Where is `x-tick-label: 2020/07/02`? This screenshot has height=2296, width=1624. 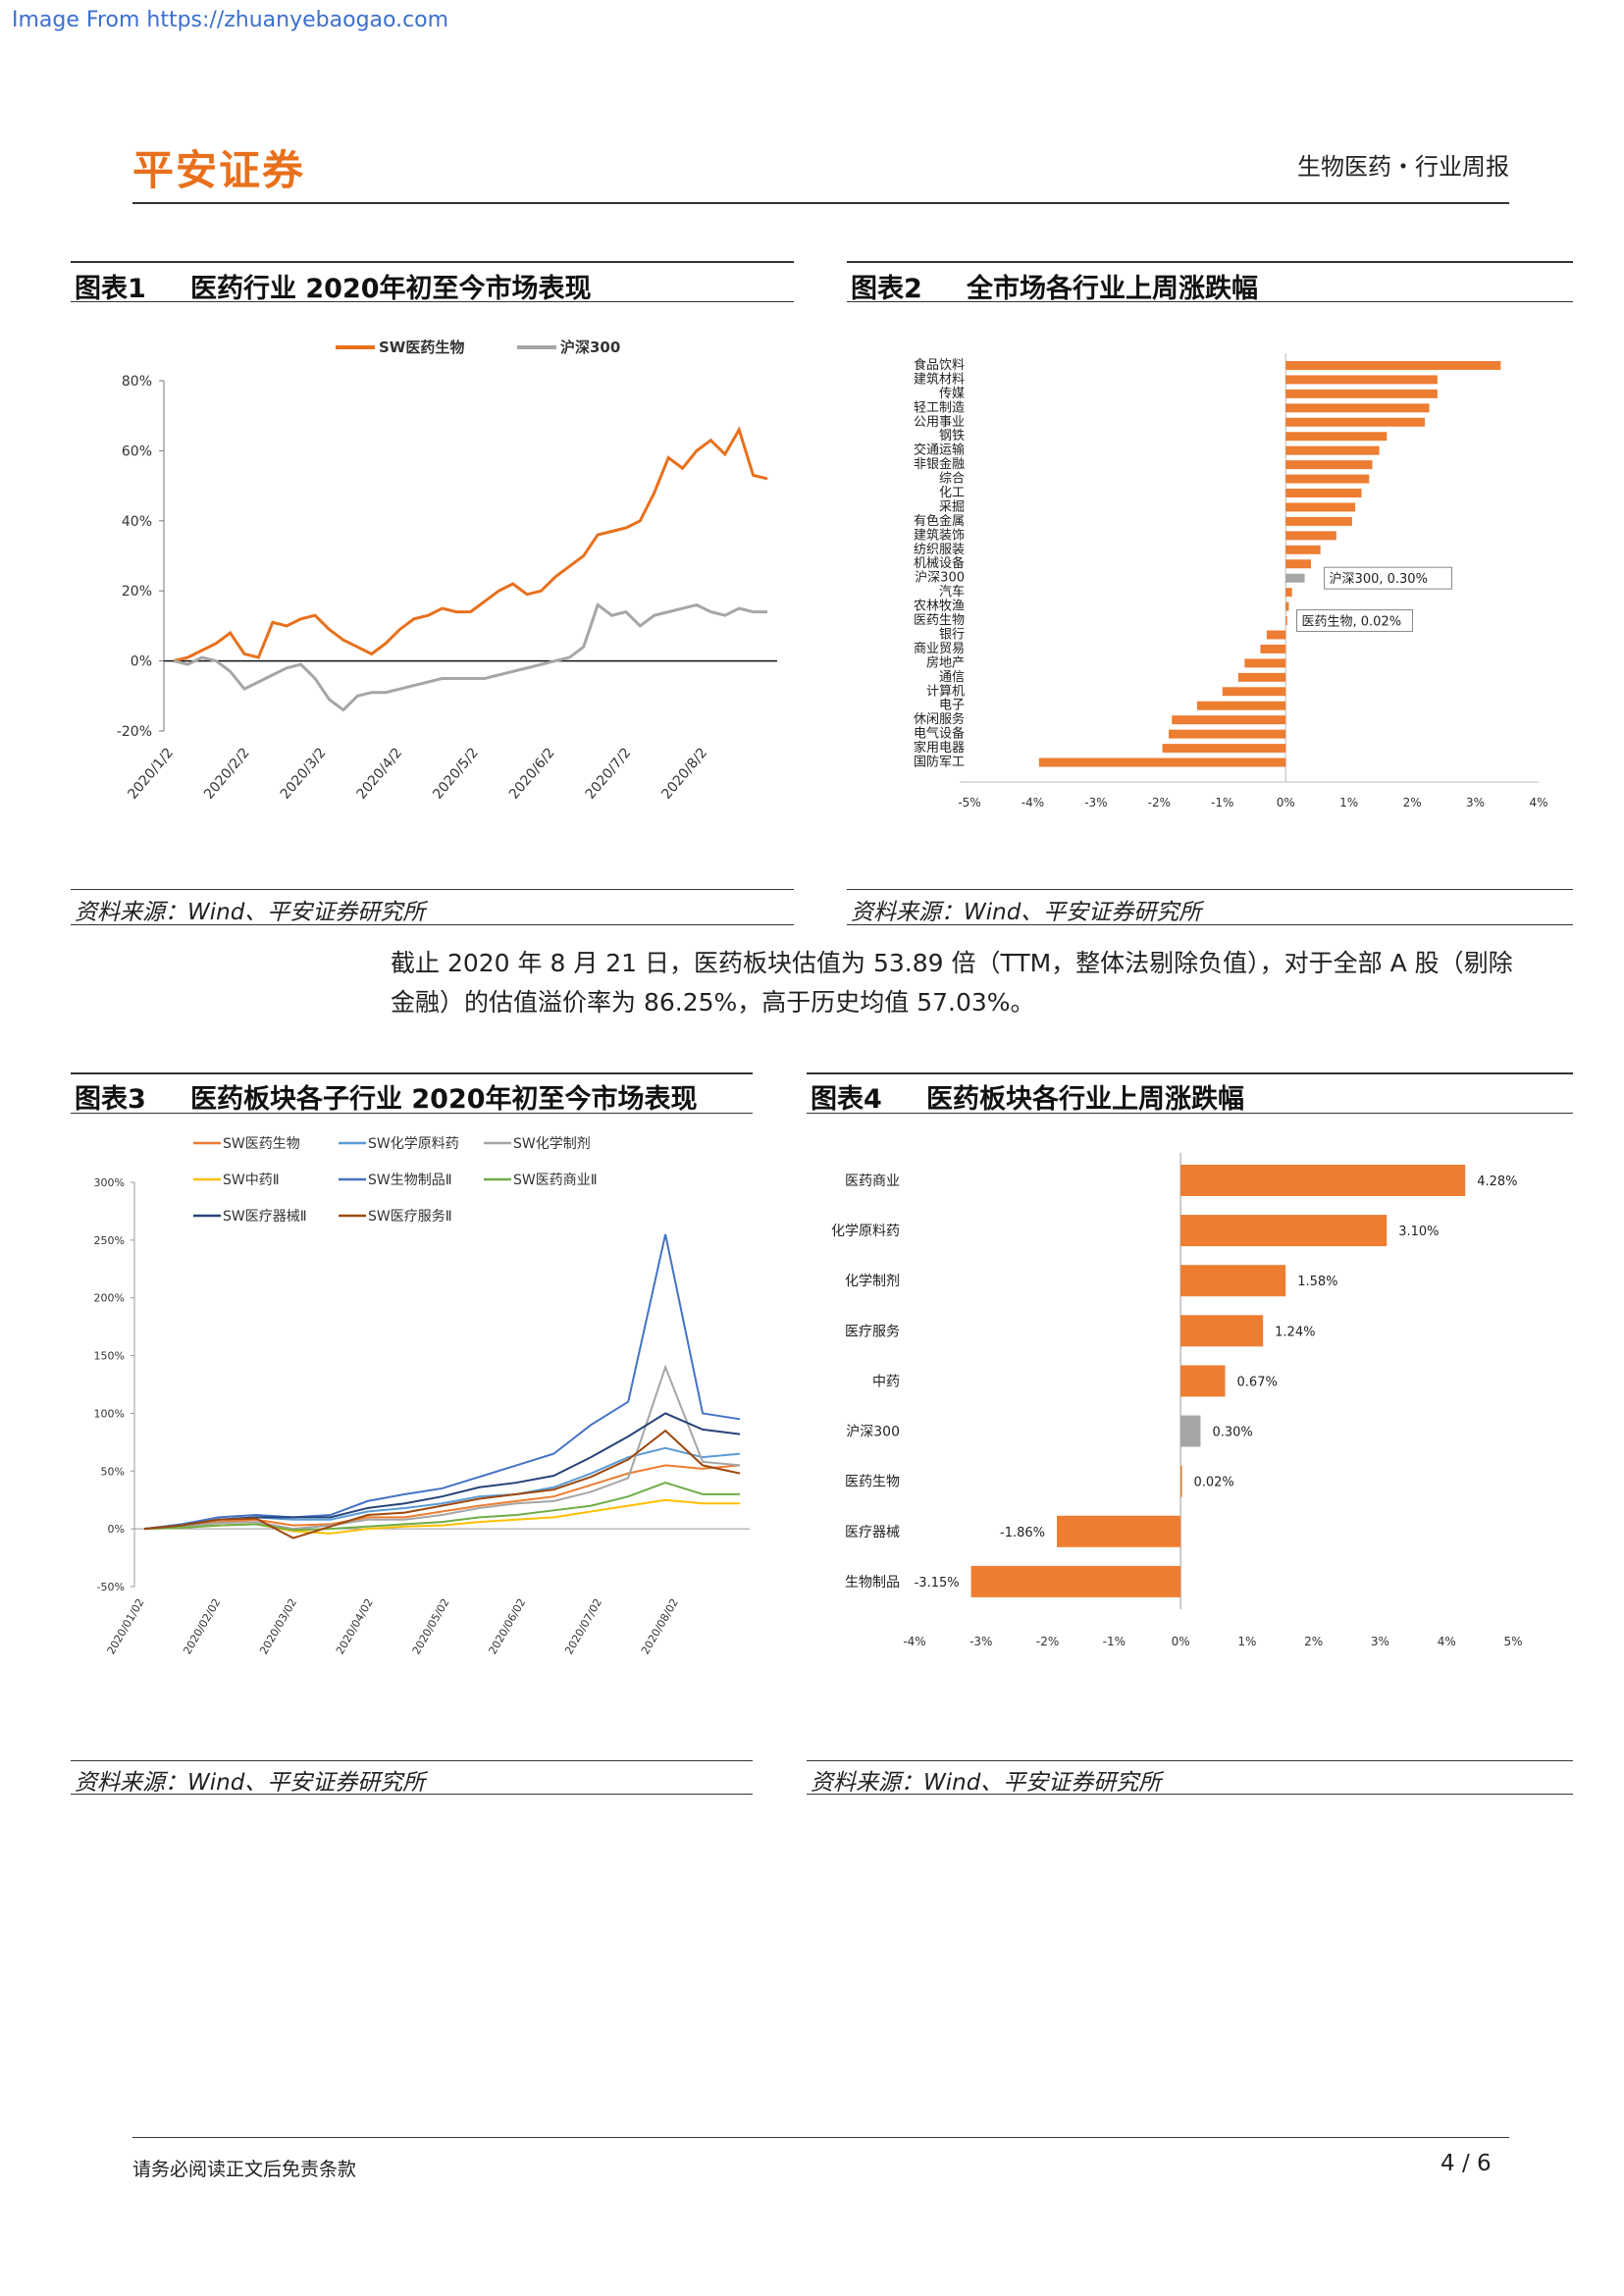 x-tick-label: 2020/07/02 is located at coordinates (583, 1626).